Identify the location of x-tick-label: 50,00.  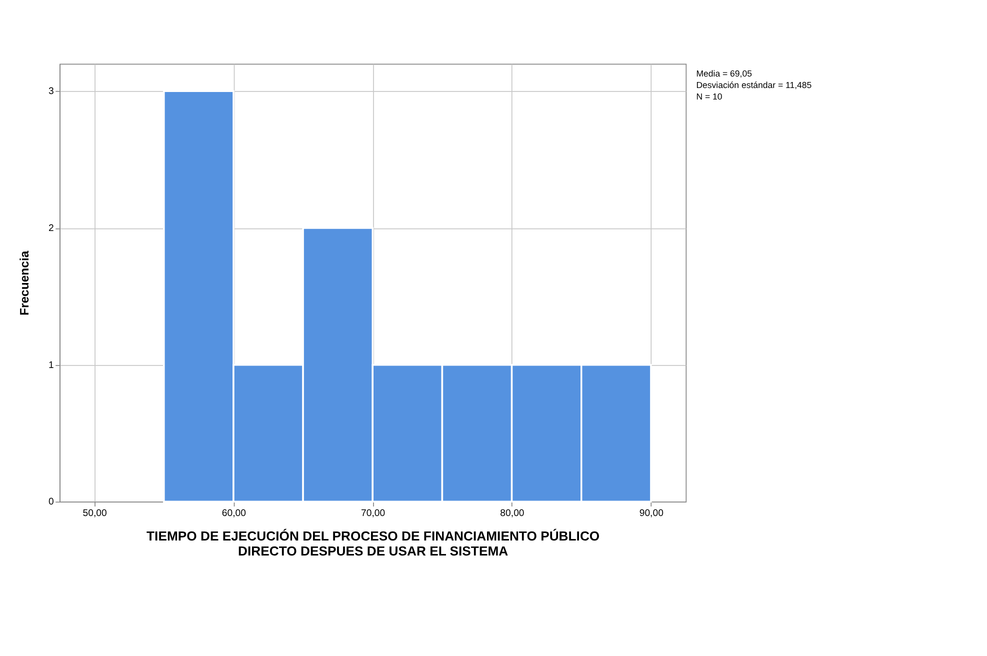
(94, 514).